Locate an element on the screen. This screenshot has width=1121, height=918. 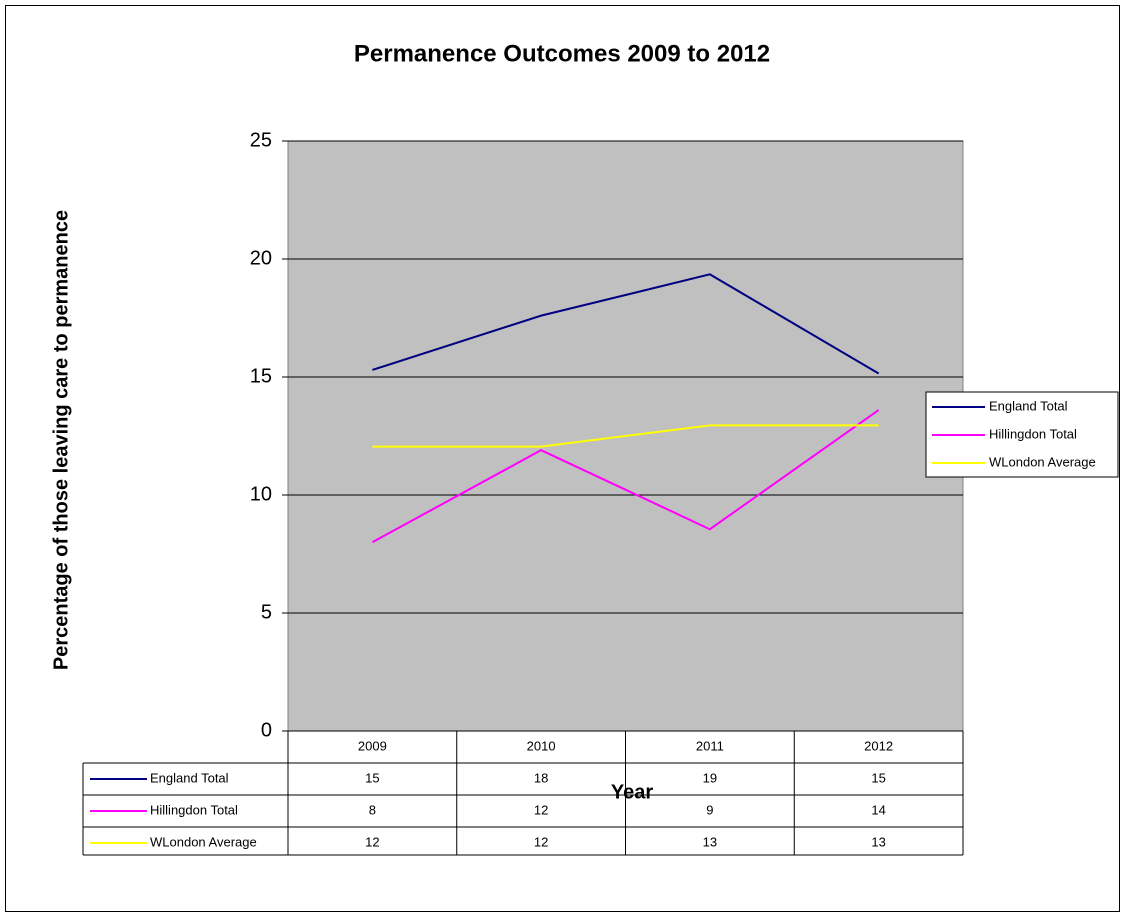
table-cell: 14 is located at coordinates (878, 809).